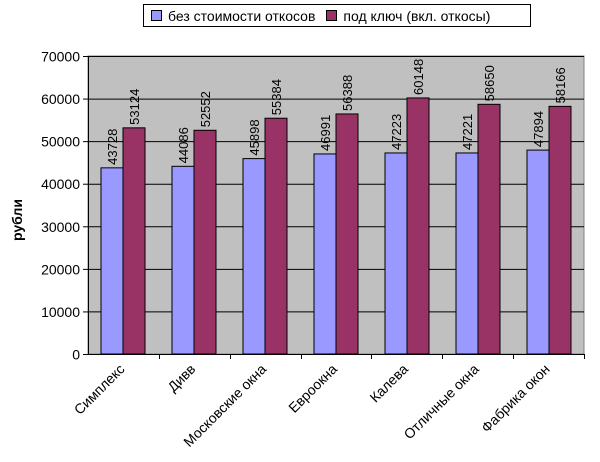  I want to click on x-category-label: Калева, so click(388, 383).